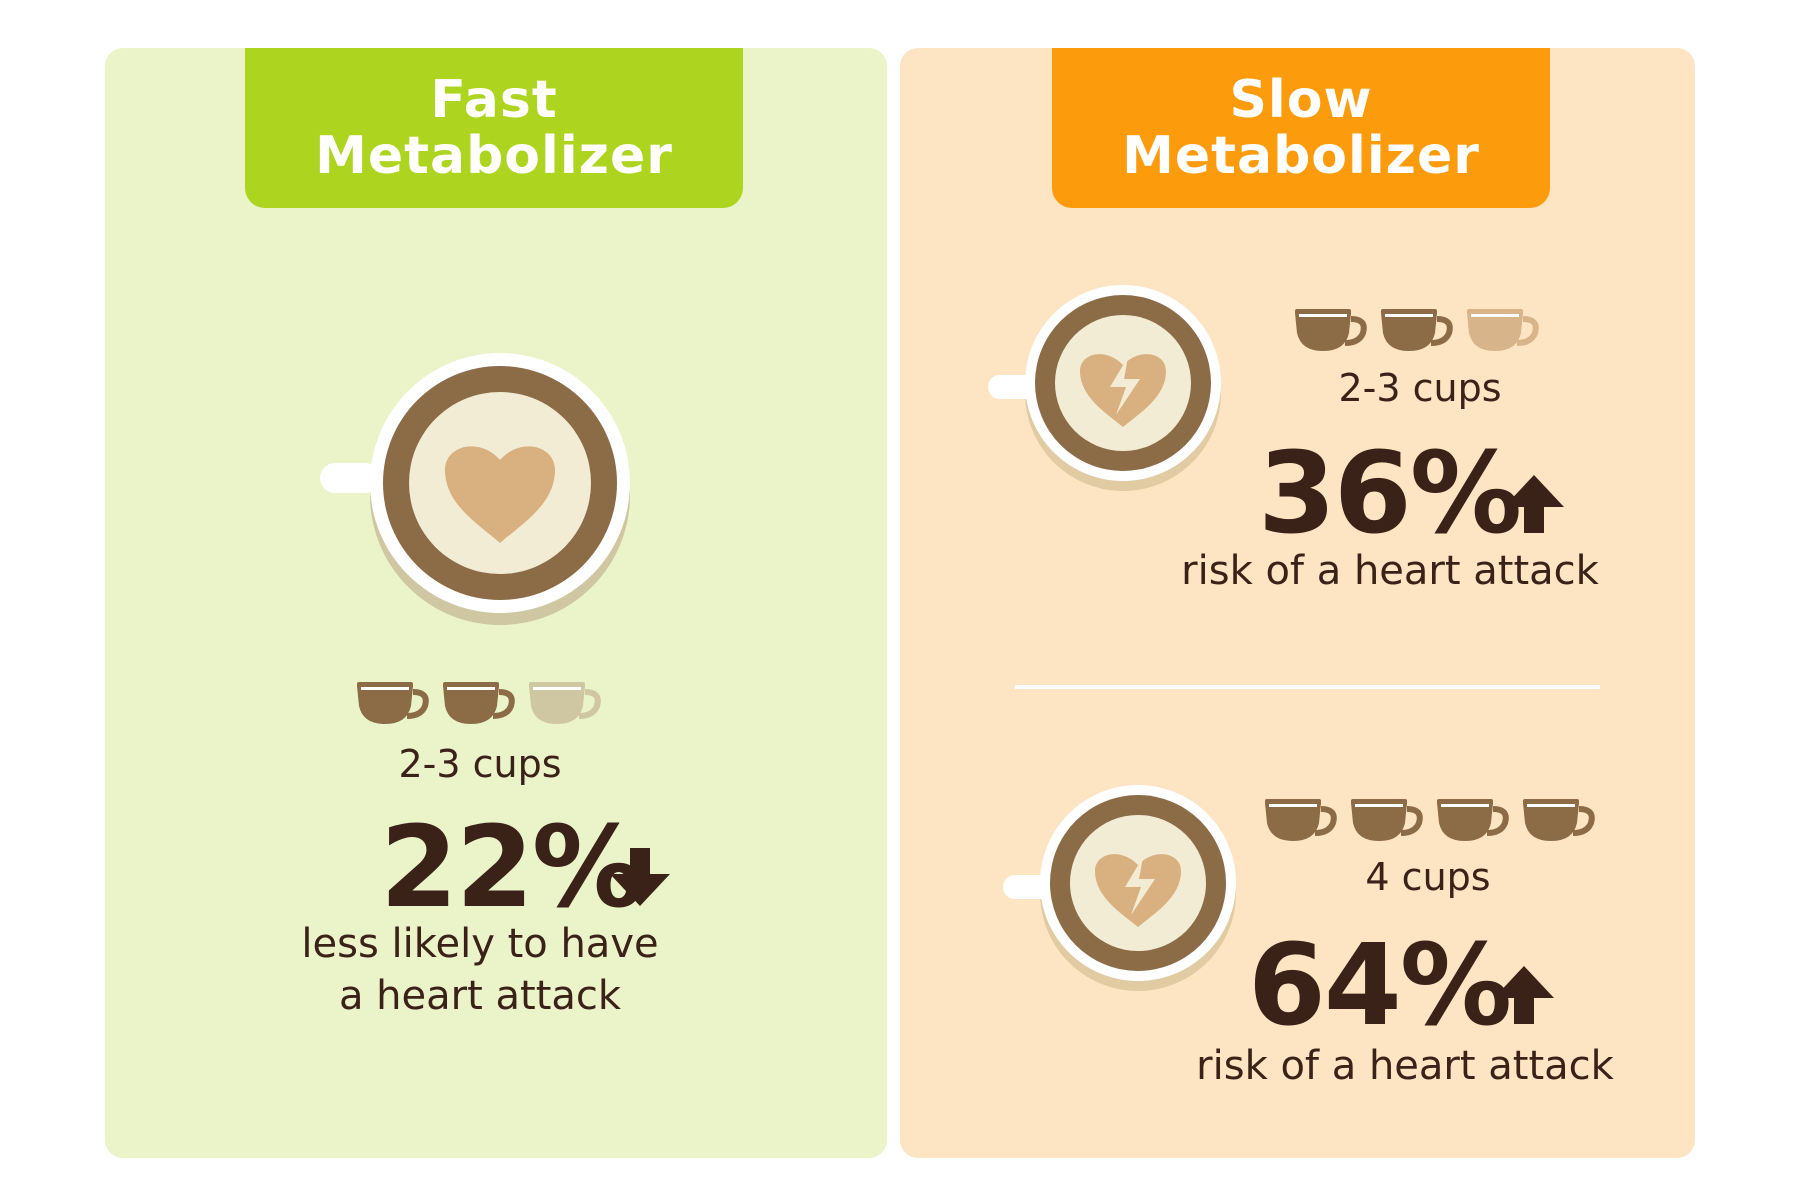 This screenshot has width=1800, height=1200. I want to click on fast-title-line2: Metabolizer, so click(494, 156).